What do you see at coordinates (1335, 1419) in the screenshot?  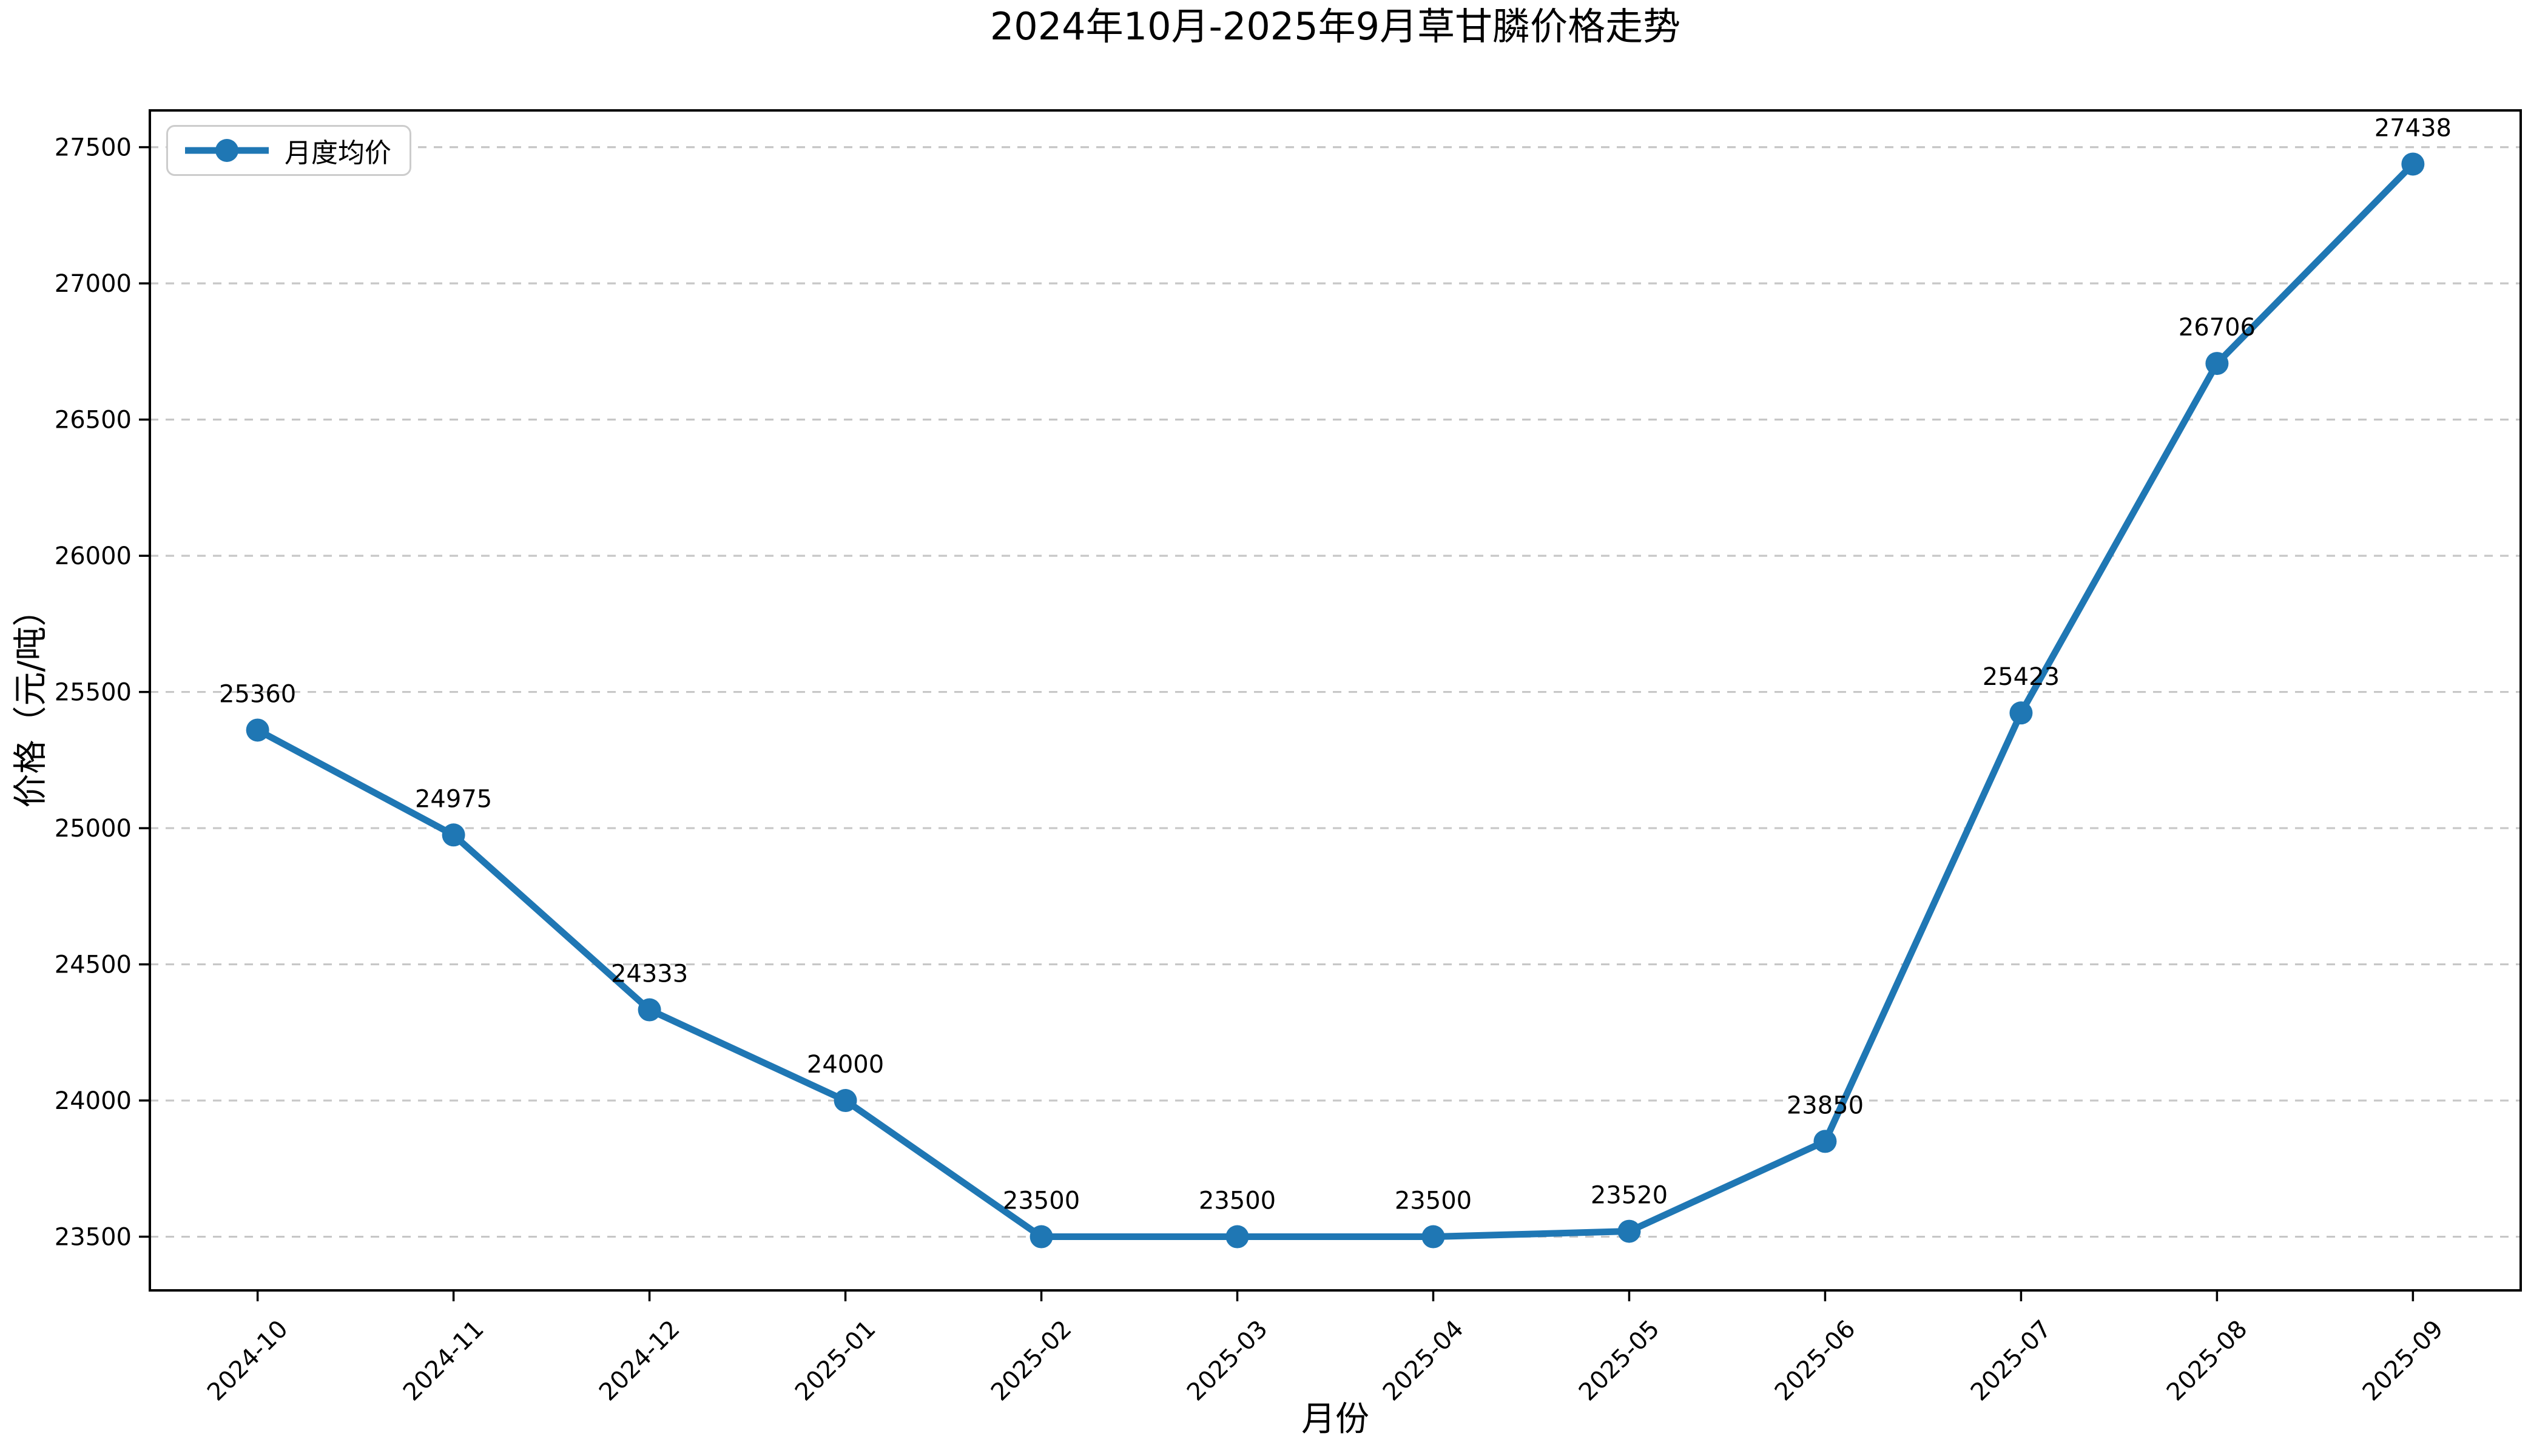 I see `x-axis-title: 月份` at bounding box center [1335, 1419].